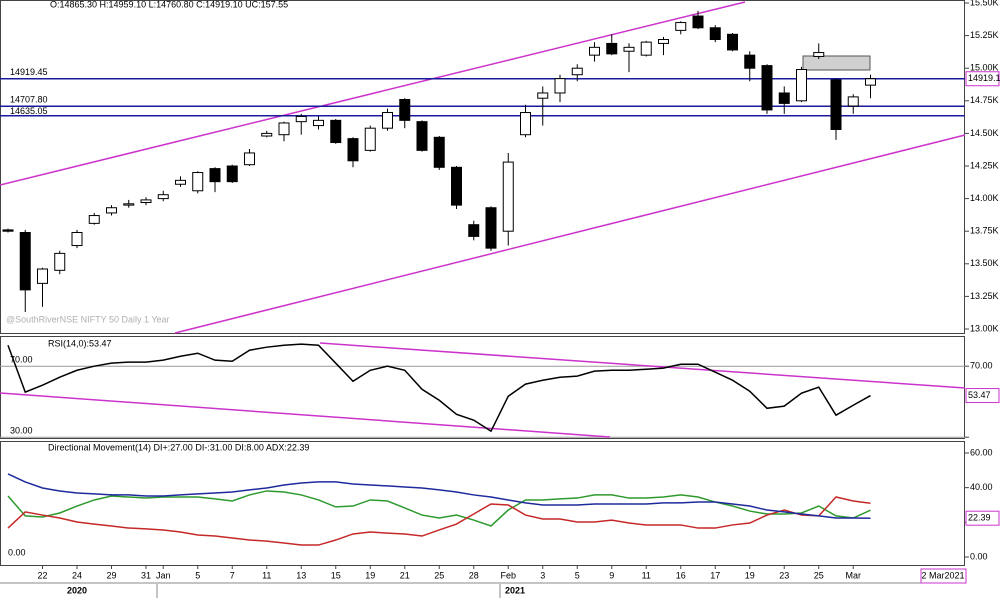 The image size is (1000, 600). What do you see at coordinates (981, 487) in the screenshot?
I see `y-tick-label: 40.00` at bounding box center [981, 487].